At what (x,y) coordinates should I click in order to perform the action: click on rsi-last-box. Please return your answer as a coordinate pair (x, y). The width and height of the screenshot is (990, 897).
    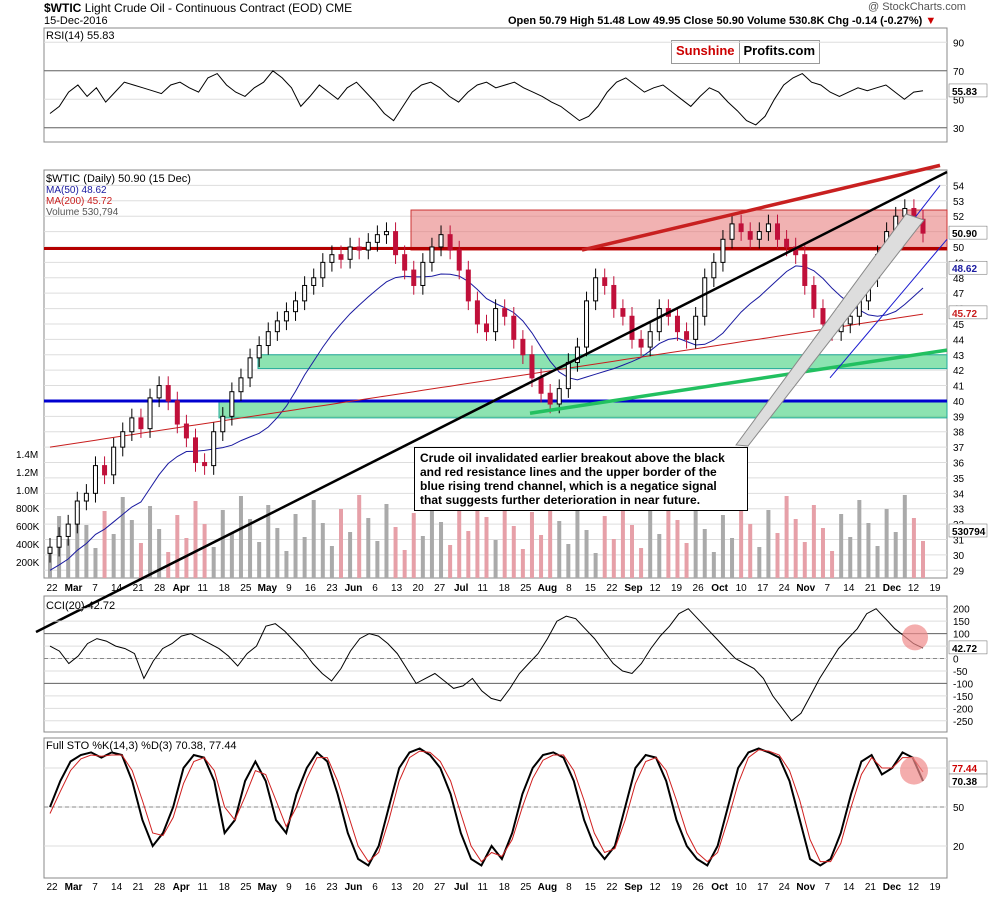
    Looking at the image, I should click on (968, 90).